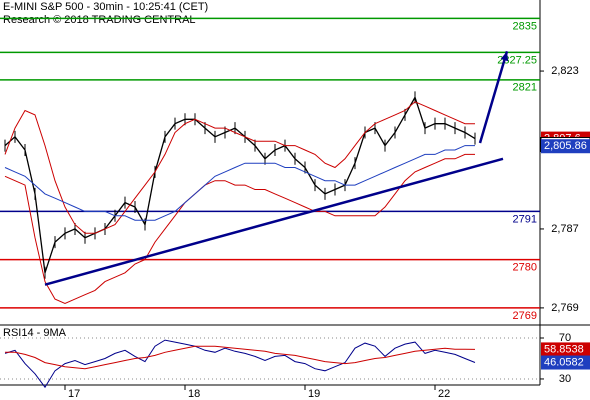 The image size is (590, 400). I want to click on level-label: 2769, so click(525, 316).